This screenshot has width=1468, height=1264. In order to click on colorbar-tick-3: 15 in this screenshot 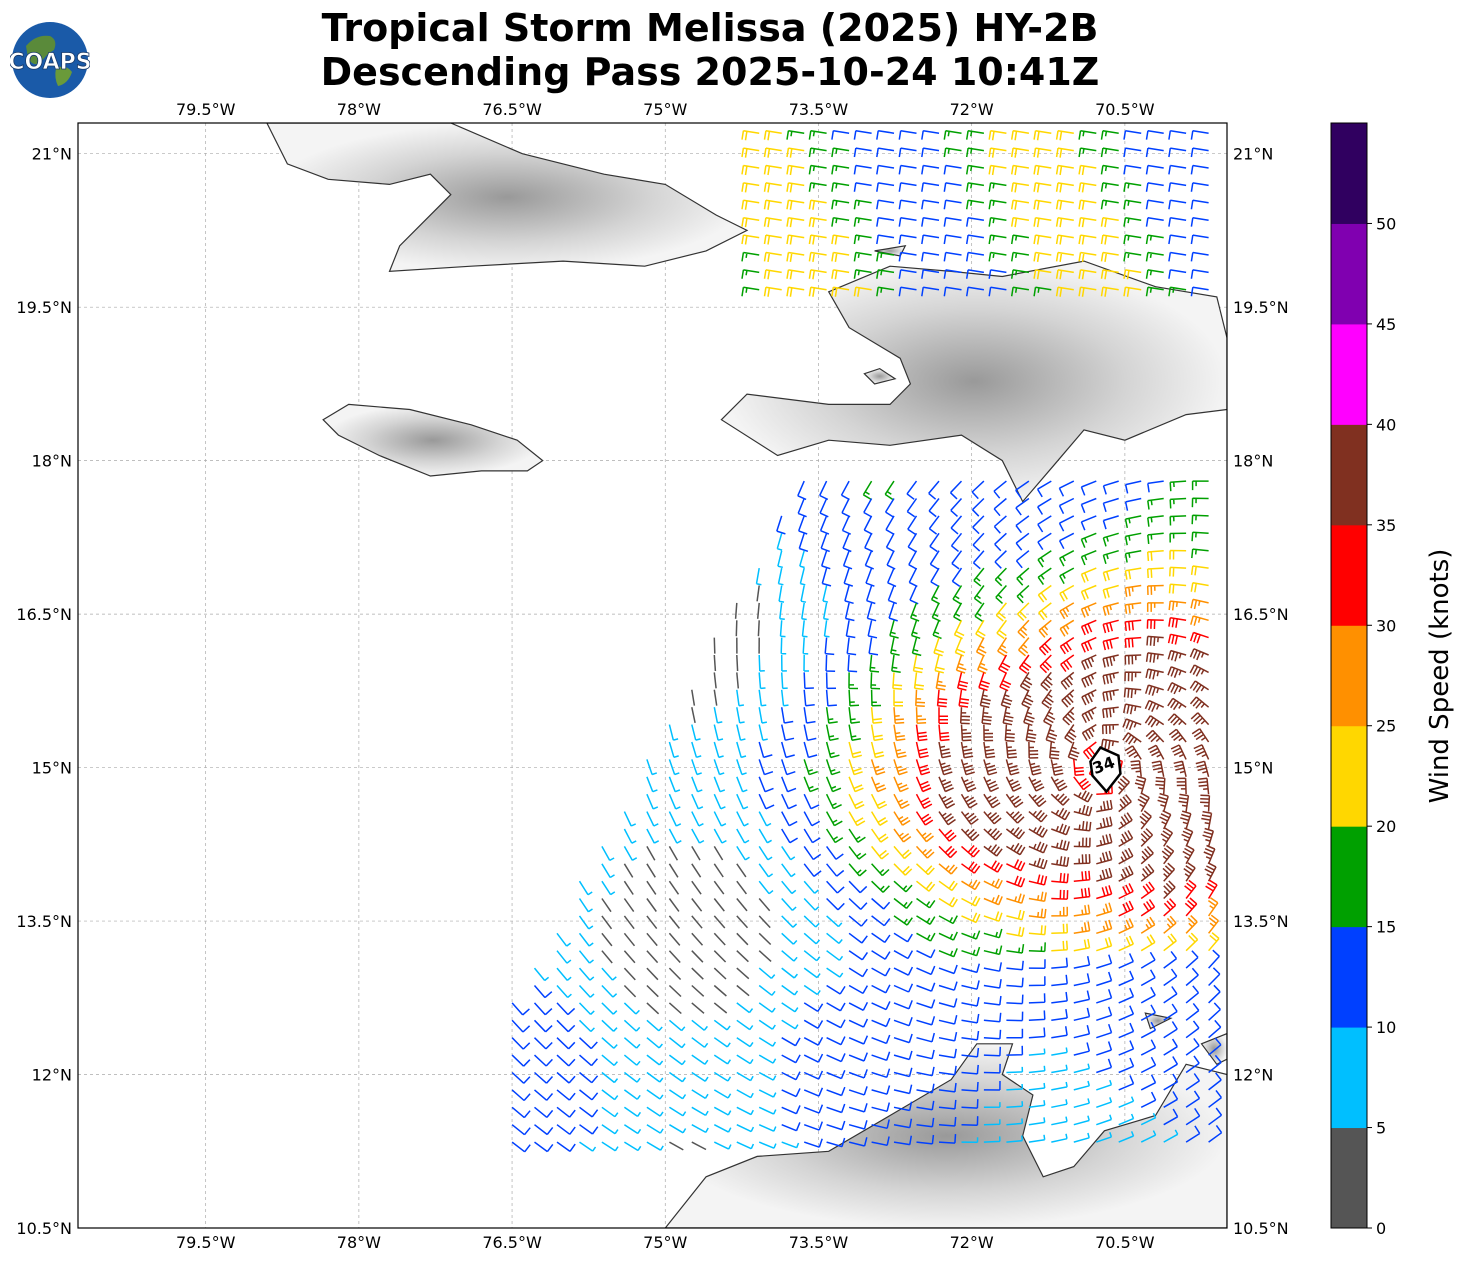, I will do `click(1386, 927)`.